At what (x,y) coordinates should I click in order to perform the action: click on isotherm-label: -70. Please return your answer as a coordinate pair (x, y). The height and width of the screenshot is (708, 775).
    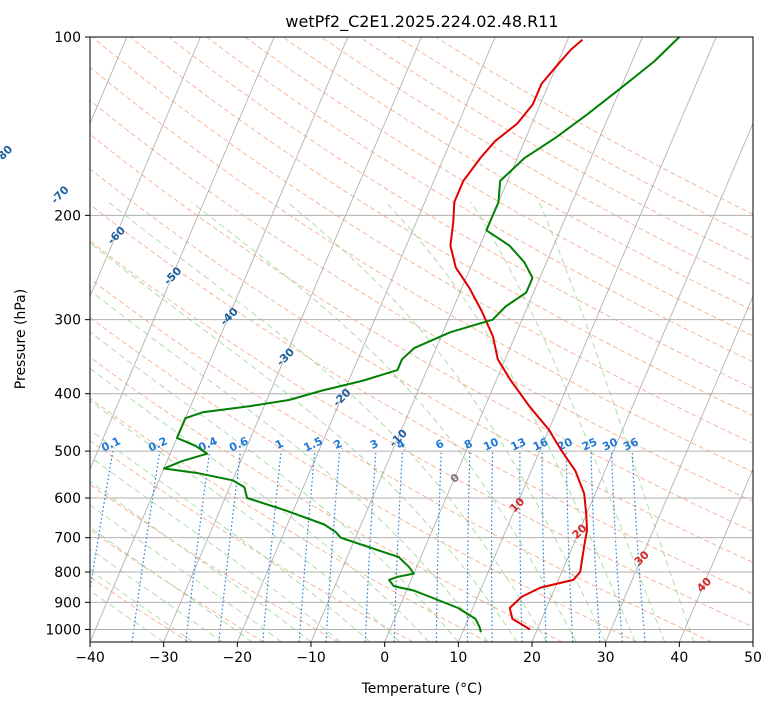
    Looking at the image, I should click on (59, 194).